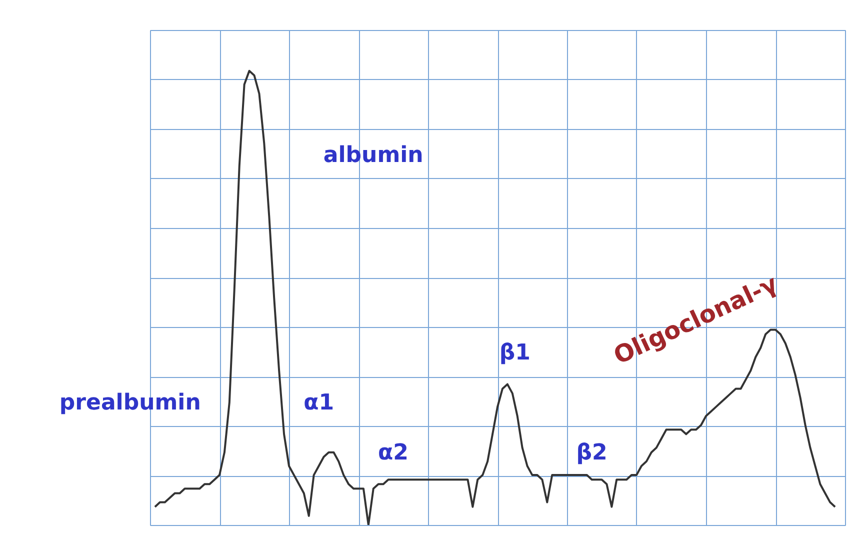 The image size is (858, 536). Describe the element at coordinates (319, 403) in the screenshot. I see `annotation: α1` at that location.